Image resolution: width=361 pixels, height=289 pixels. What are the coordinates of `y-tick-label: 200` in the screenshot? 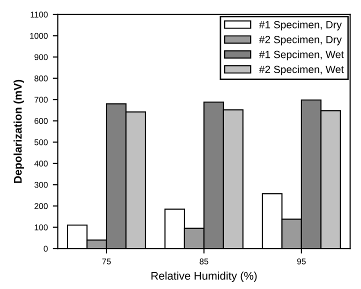 It's located at (41, 206).